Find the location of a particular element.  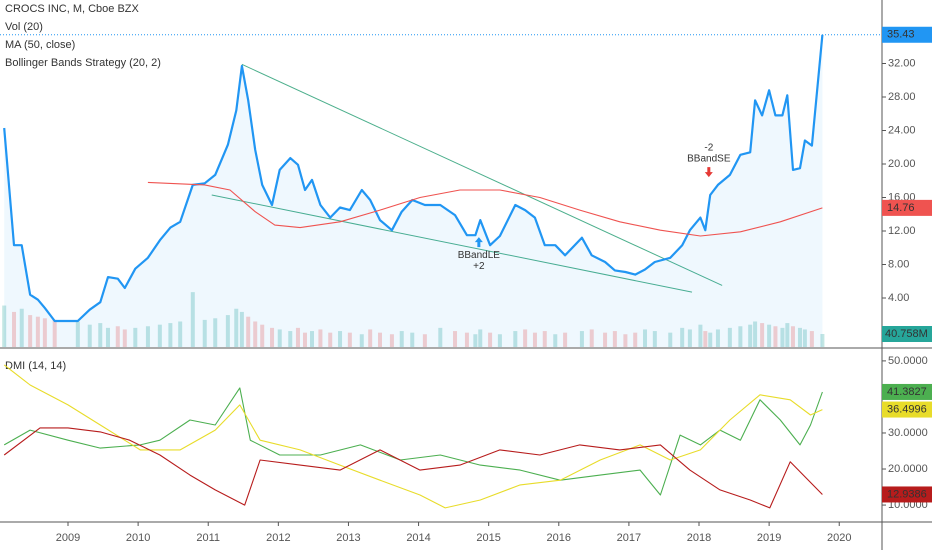

x-tick-label: 2011 is located at coordinates (208, 538).